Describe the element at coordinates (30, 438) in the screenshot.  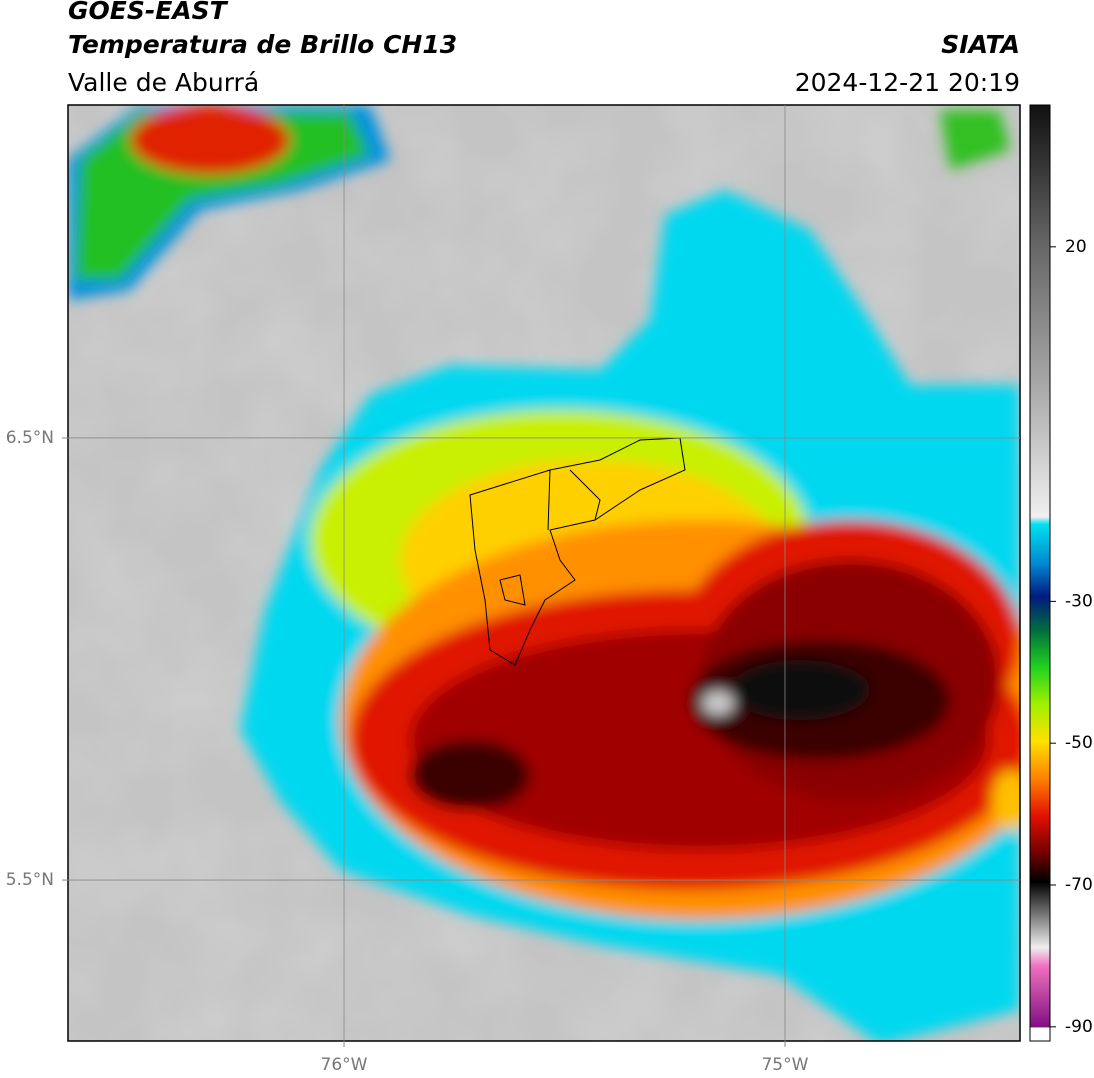
I see `y-tick-label: 6.5°N` at that location.